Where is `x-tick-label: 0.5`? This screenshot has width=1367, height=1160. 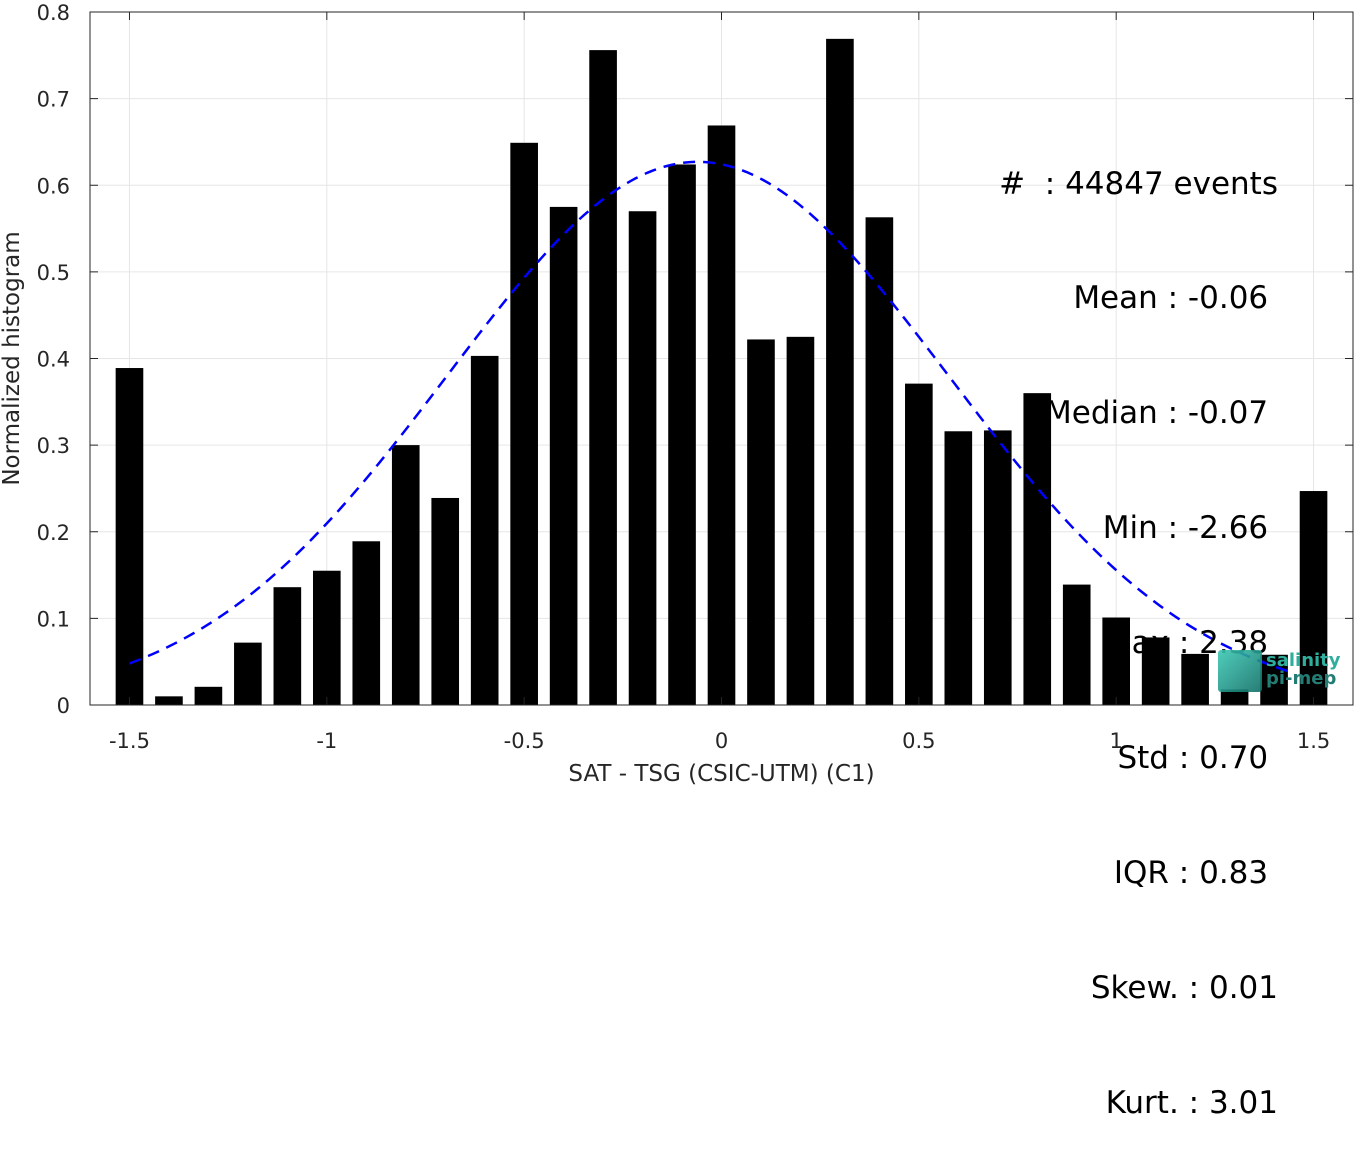
x-tick-label: 0.5 is located at coordinates (918, 741).